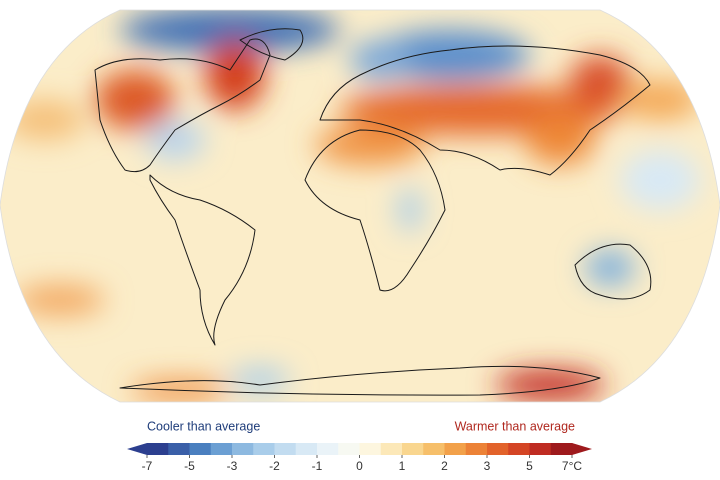  What do you see at coordinates (359, 466) in the screenshot?
I see `colorbar-tick-label: 0` at bounding box center [359, 466].